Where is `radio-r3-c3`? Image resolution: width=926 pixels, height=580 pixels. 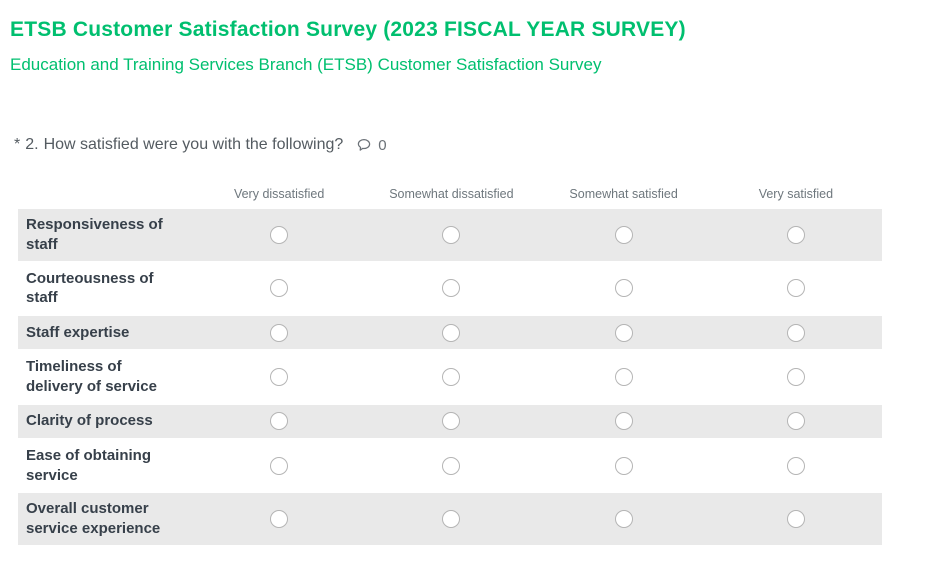 radio-r3-c3 is located at coordinates (795, 376).